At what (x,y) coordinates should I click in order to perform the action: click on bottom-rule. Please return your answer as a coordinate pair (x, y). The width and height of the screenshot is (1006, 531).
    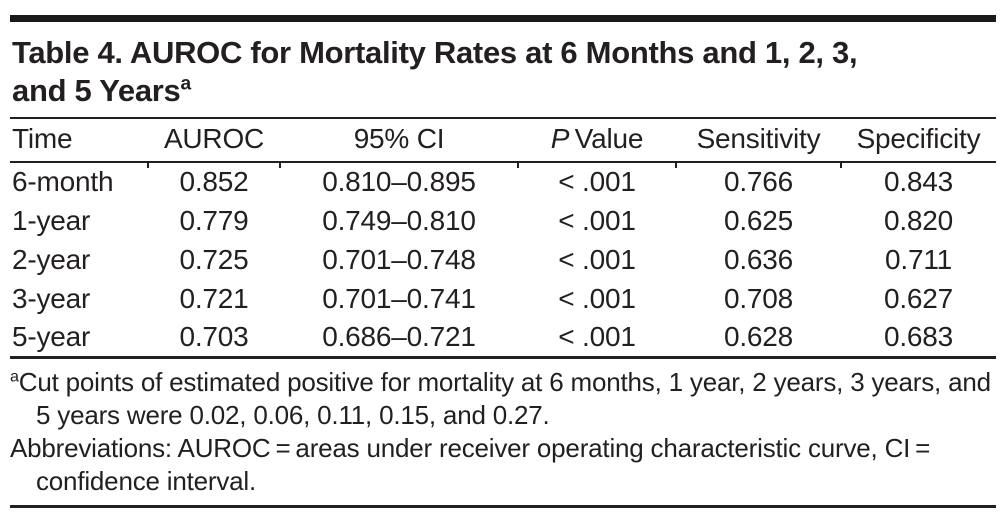
    Looking at the image, I should click on (503, 506).